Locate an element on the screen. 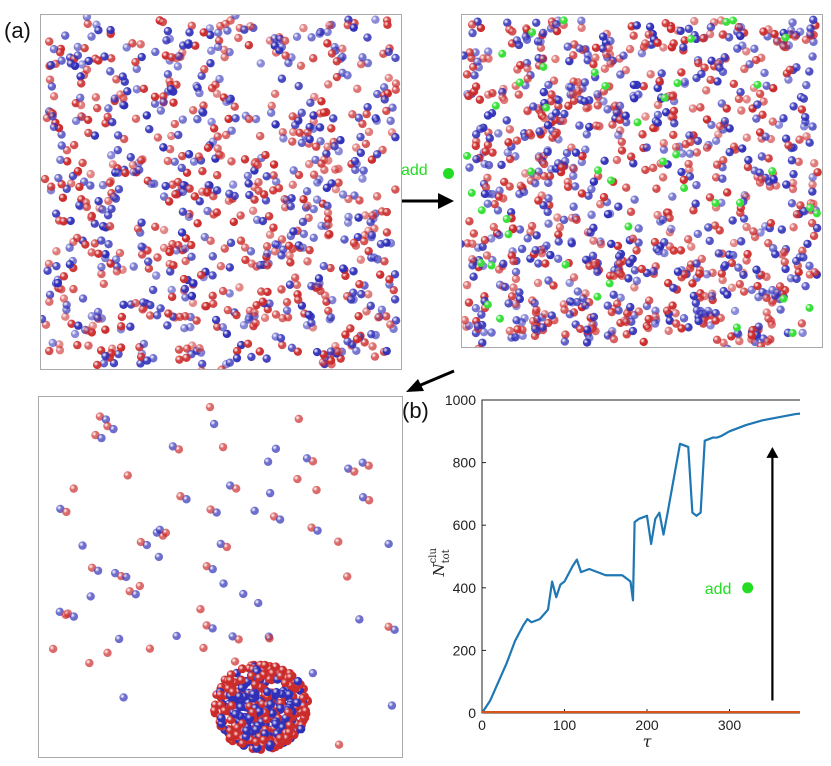 The height and width of the screenshot is (766, 831). arrow-head-icon is located at coordinates (772, 452).